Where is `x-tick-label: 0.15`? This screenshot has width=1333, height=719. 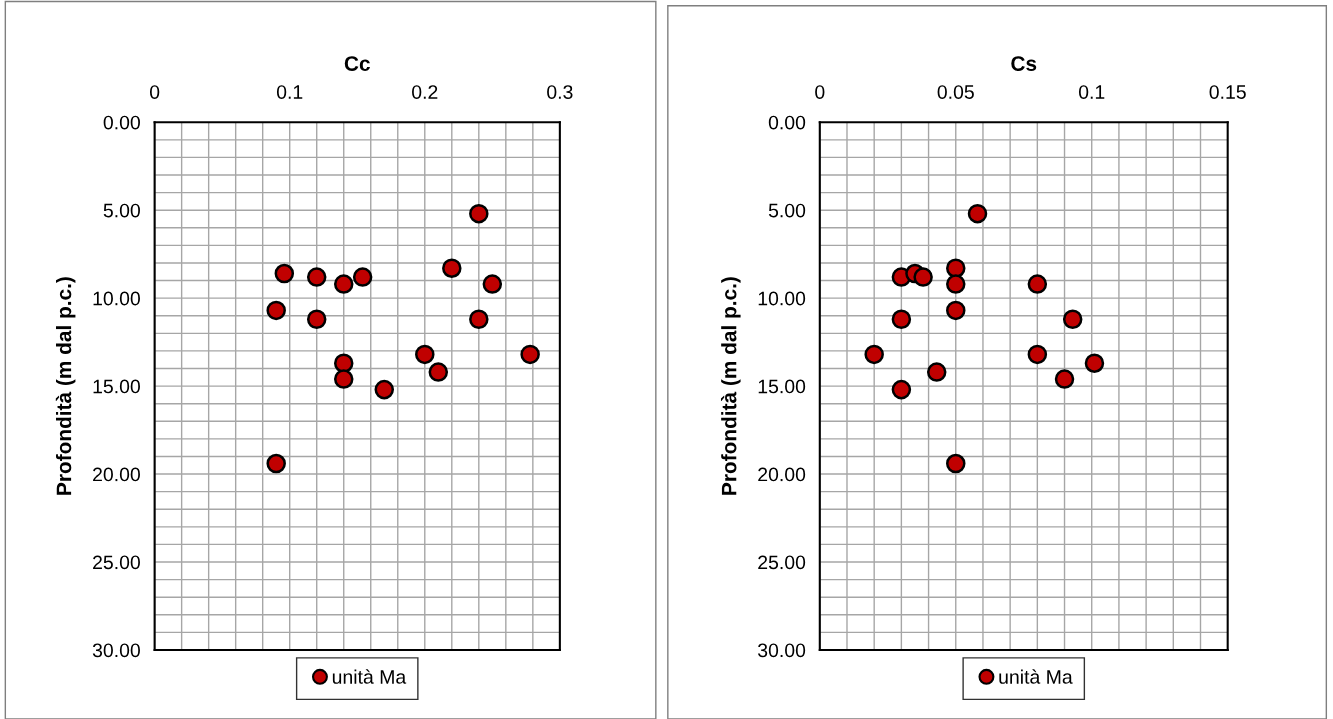
x-tick-label: 0.15 is located at coordinates (1227, 92).